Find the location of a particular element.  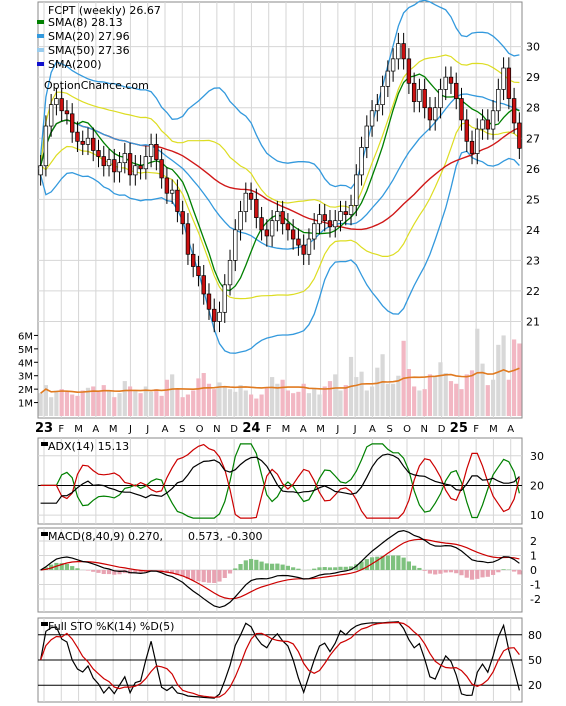

volume-tick-label: 6M is located at coordinates (25, 336).